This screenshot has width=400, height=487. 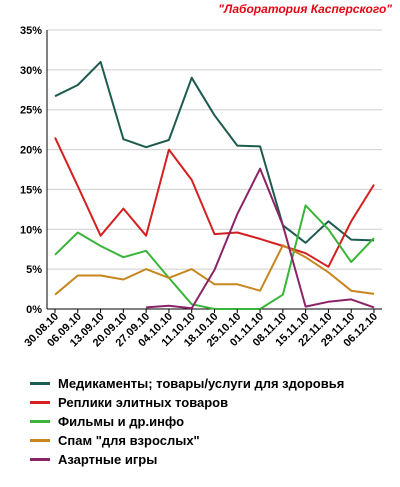 I want to click on legend-item: Реплики элитных товаров, so click(x=187, y=402).